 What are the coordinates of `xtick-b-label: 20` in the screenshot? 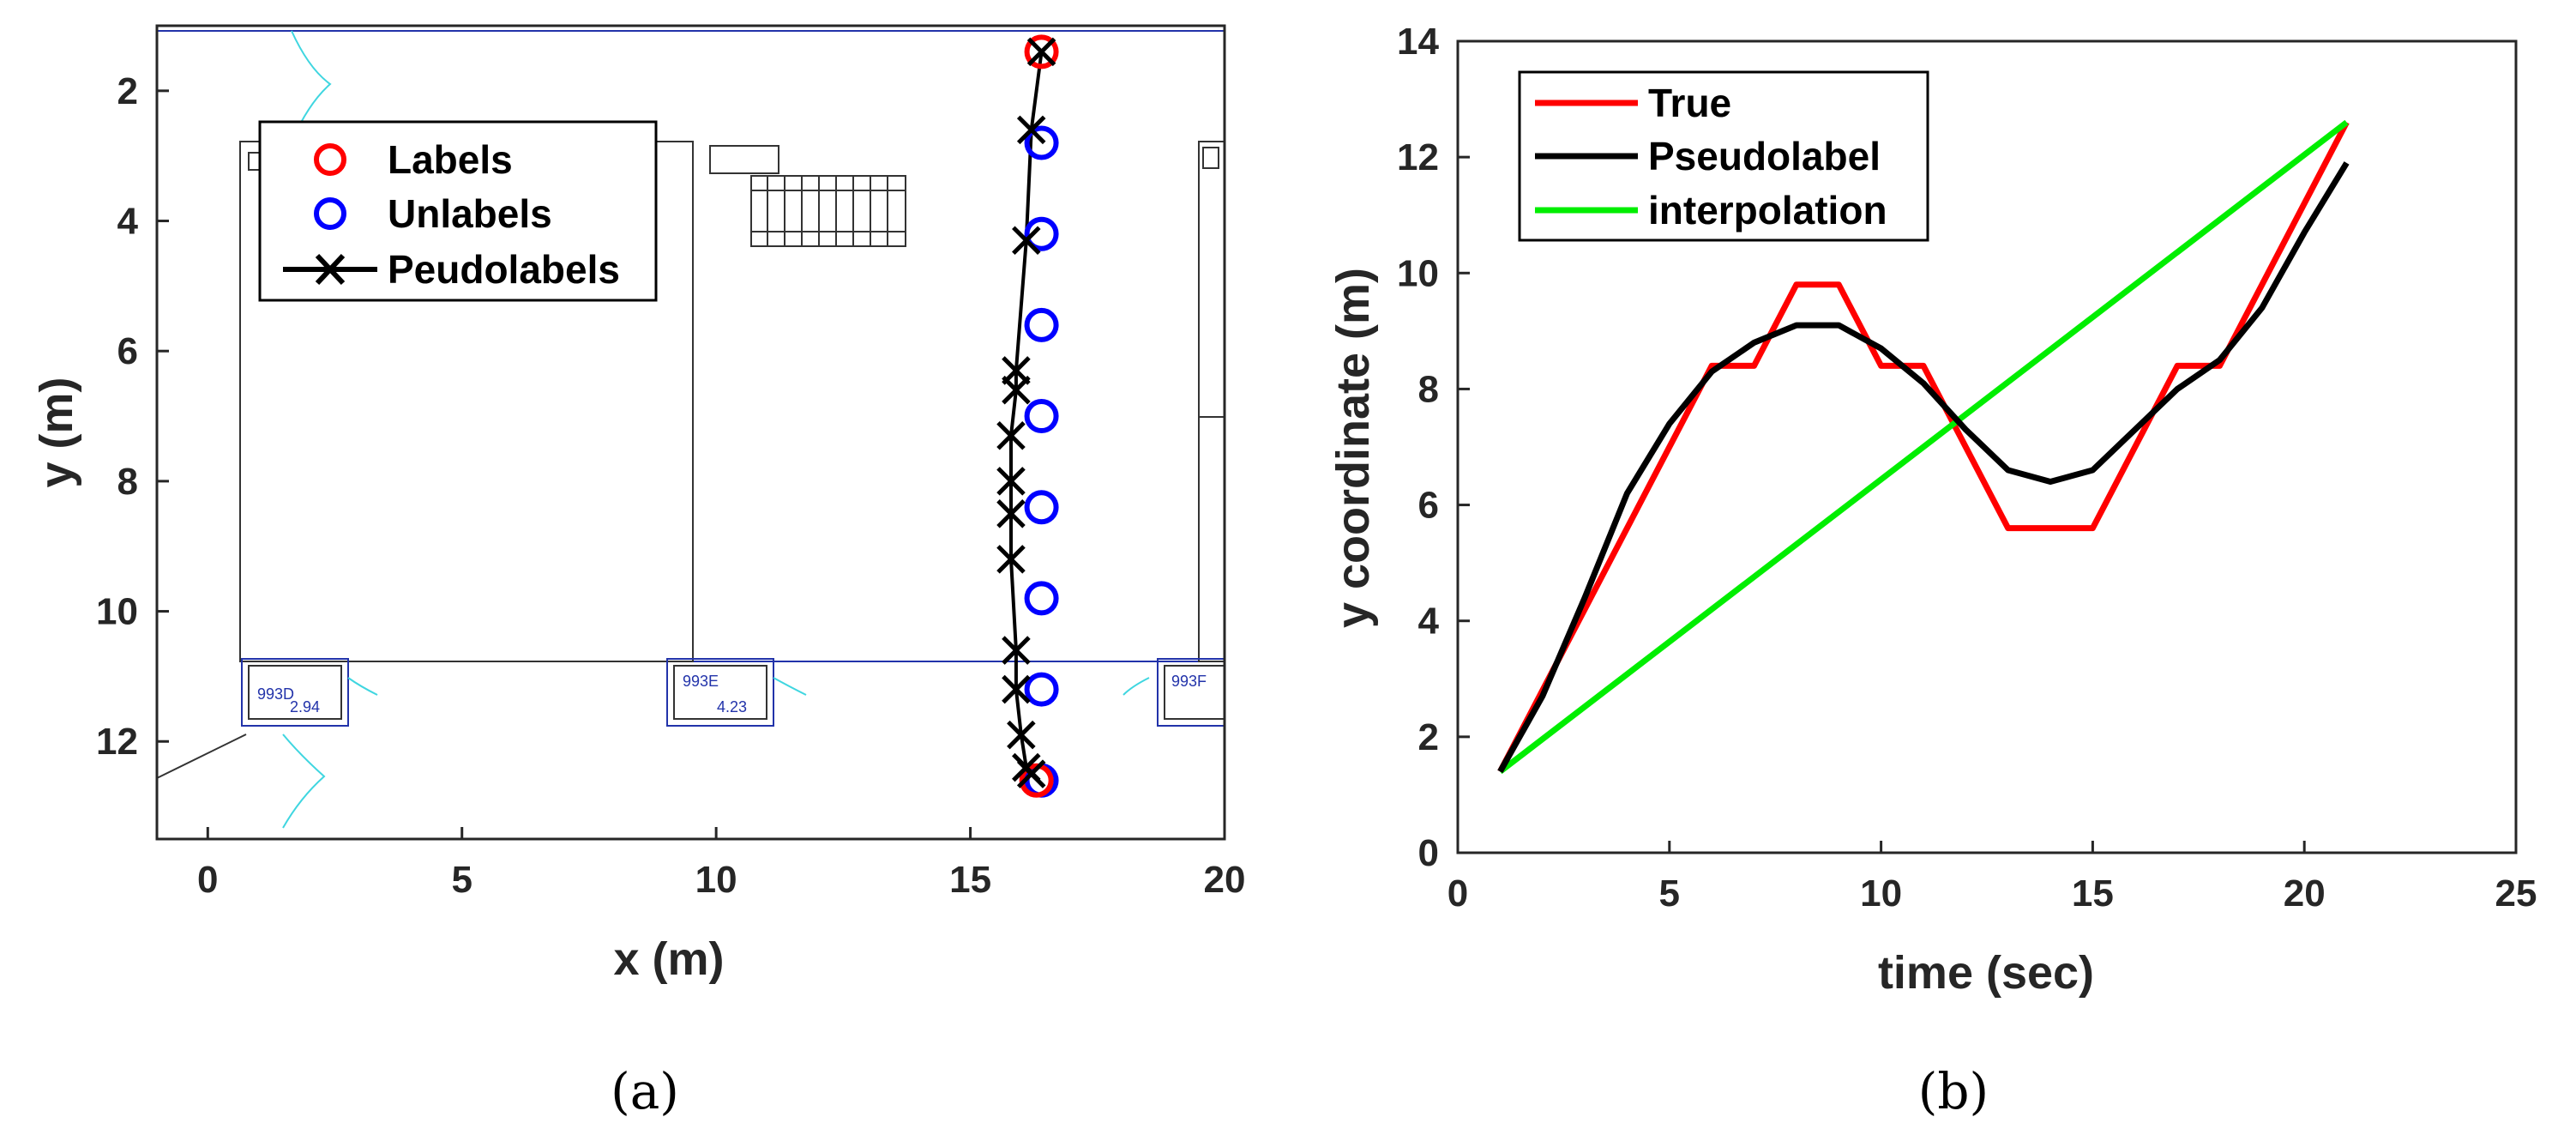 It's located at (2305, 893).